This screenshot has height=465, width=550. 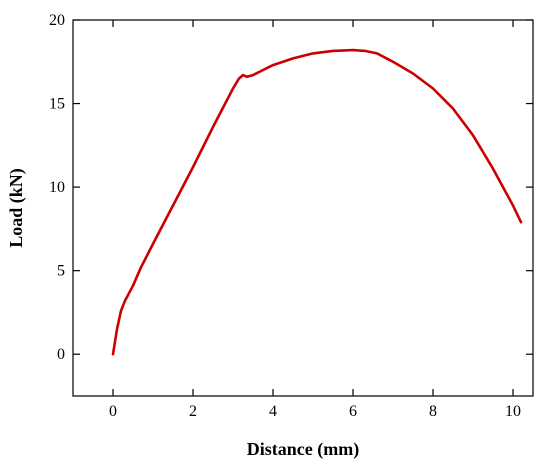 I want to click on x-tick-label: 6, so click(x=353, y=411).